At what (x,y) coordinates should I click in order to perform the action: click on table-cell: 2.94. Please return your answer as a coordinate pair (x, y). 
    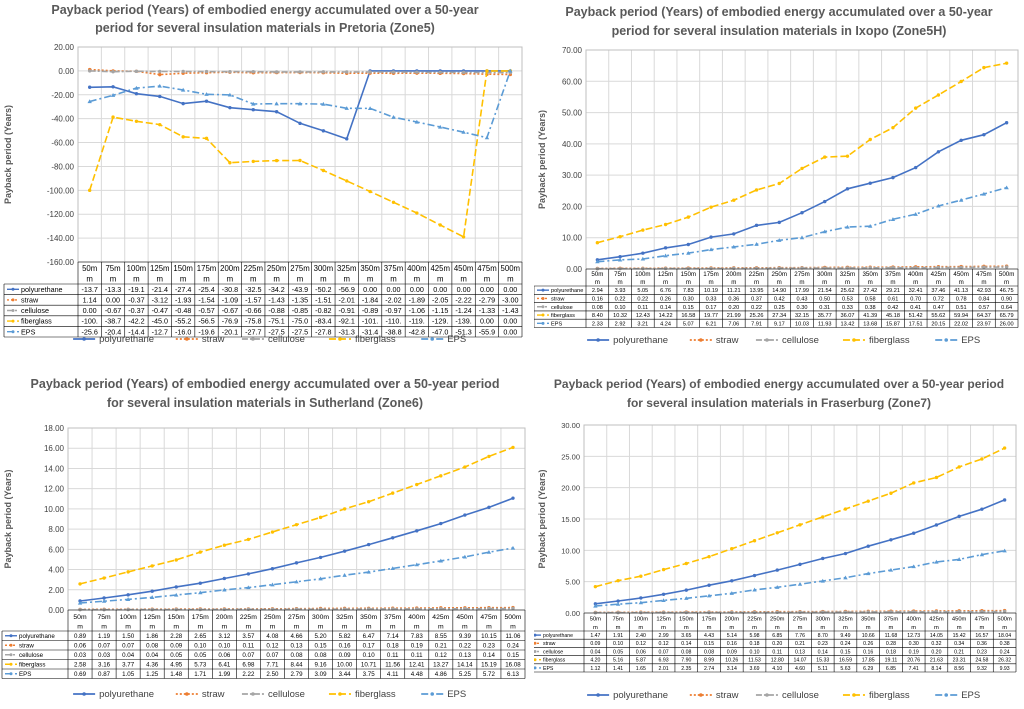
    Looking at the image, I should click on (597, 291).